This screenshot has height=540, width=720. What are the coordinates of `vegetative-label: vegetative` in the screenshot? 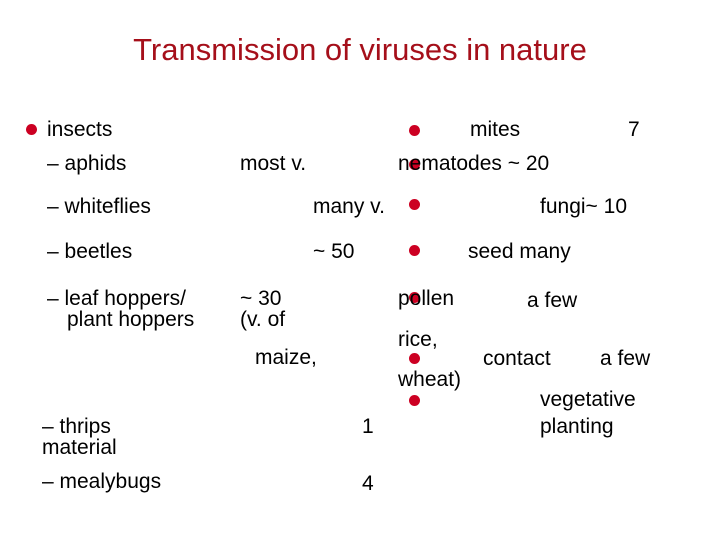 It's located at (588, 399).